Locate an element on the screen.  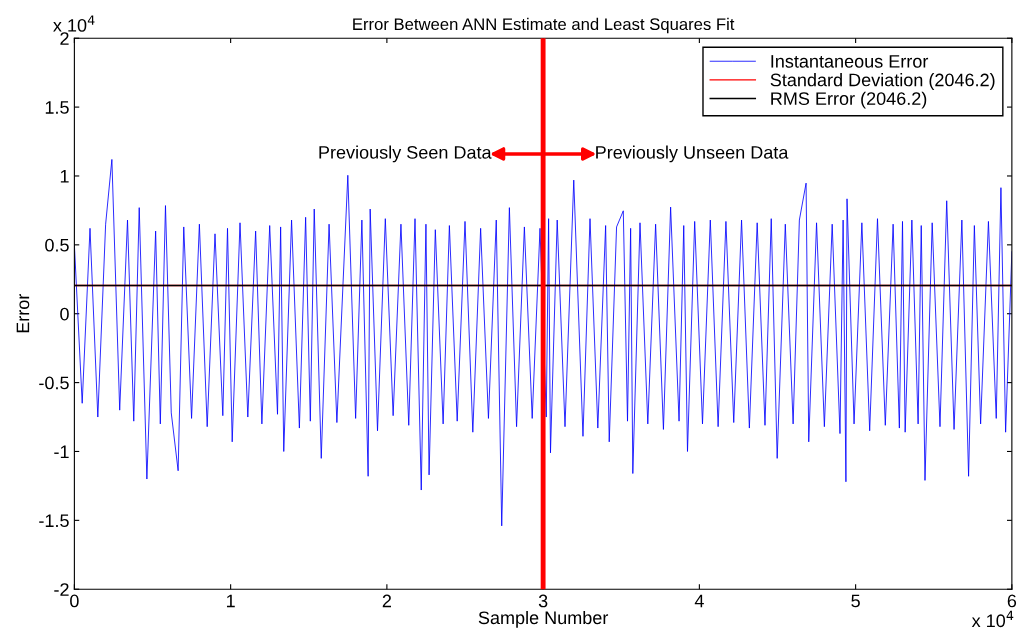
x-tick-label: 4 is located at coordinates (699, 601).